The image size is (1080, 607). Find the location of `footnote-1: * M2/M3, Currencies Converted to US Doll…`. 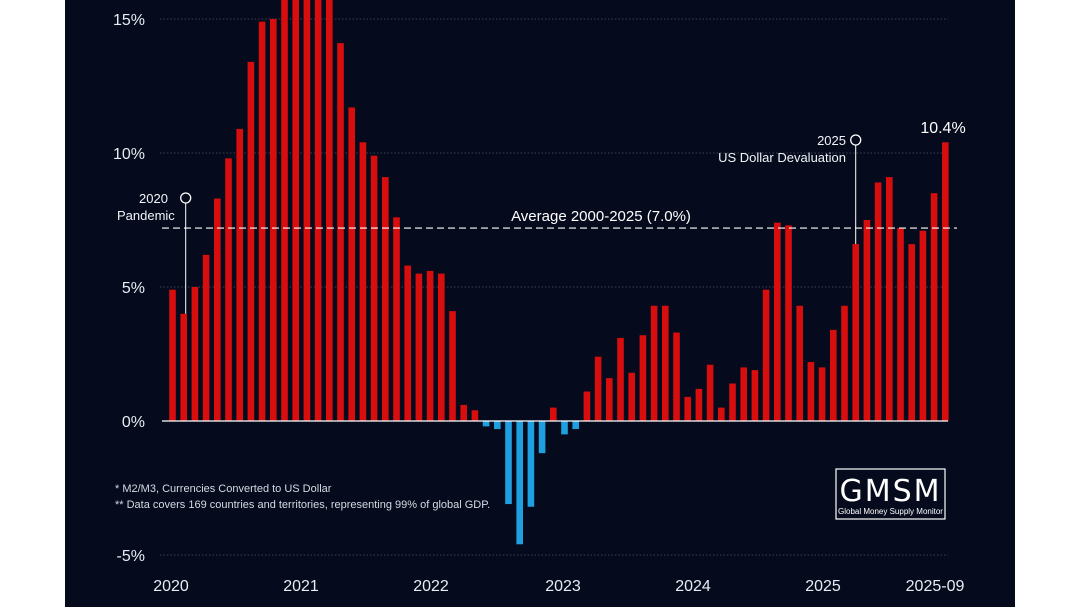

footnote-1: * M2/M3, Currencies Converted to US Doll… is located at coordinates (223, 489).